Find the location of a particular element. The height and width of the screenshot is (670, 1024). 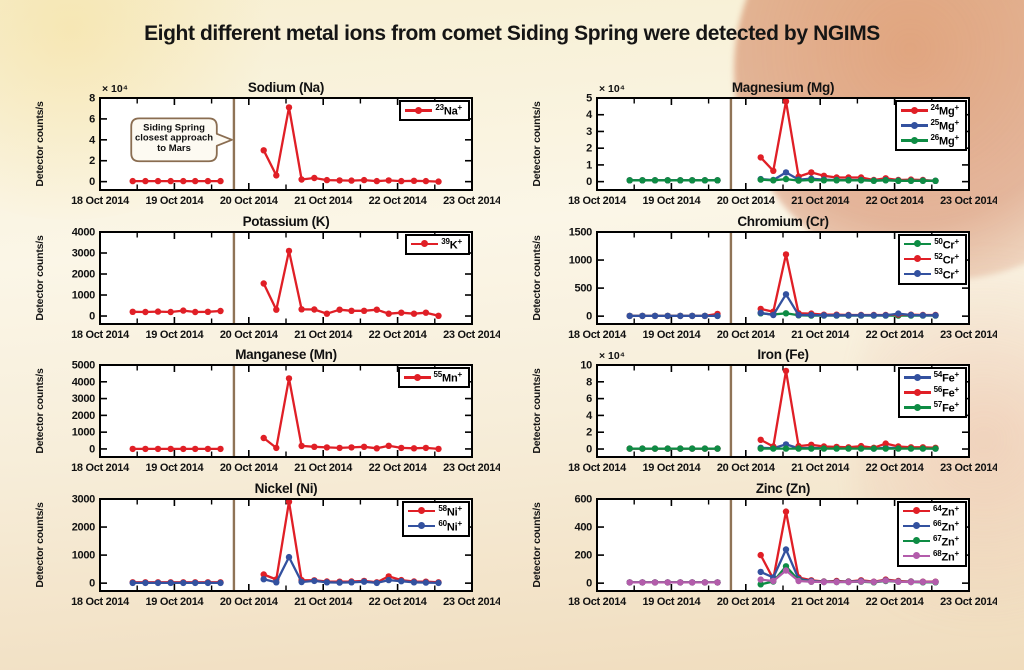

y-tick-label: 200 is located at coordinates (584, 555).